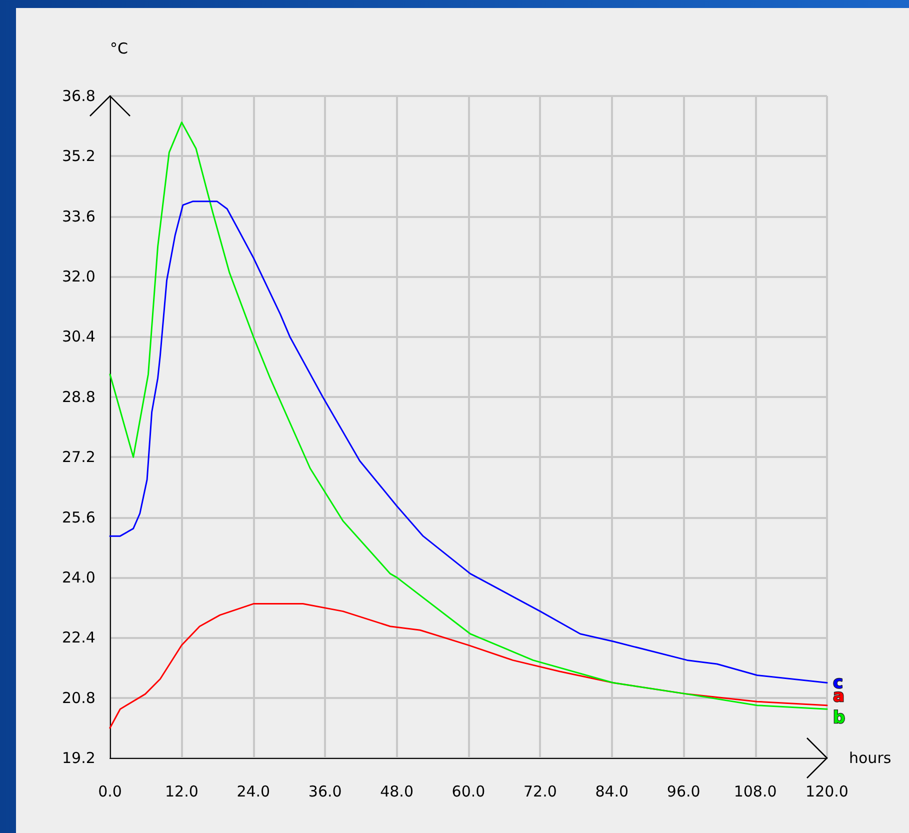 The width and height of the screenshot is (909, 833). I want to click on x-tick-label: 120.0, so click(827, 791).